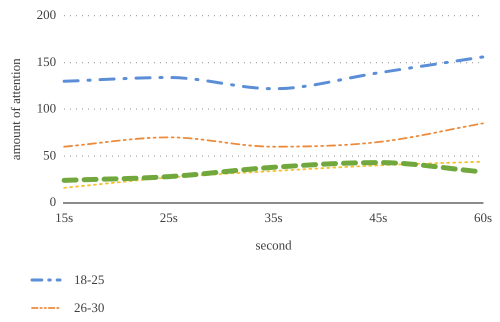 This screenshot has width=500, height=322. Describe the element at coordinates (46, 14) in the screenshot. I see `y-tick-label: 200` at that location.